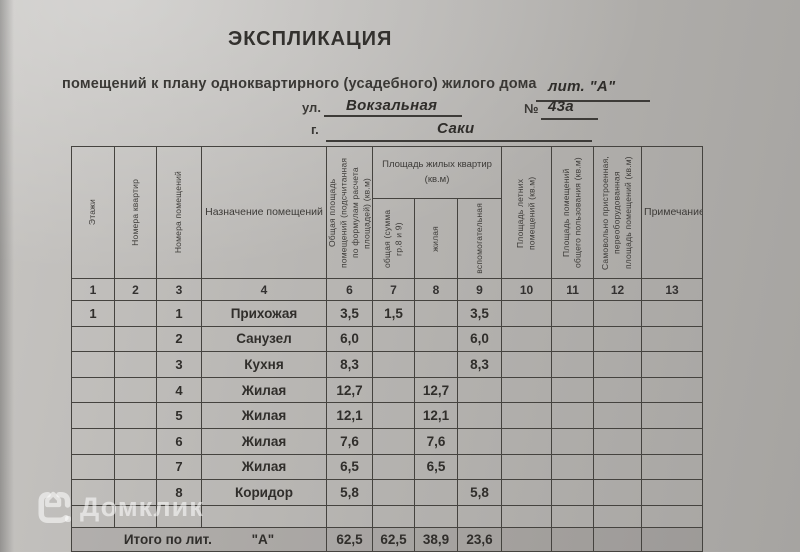 This screenshot has width=800, height=552. Describe the element at coordinates (531, 108) in the screenshot. I see `house-number-label: №` at that location.